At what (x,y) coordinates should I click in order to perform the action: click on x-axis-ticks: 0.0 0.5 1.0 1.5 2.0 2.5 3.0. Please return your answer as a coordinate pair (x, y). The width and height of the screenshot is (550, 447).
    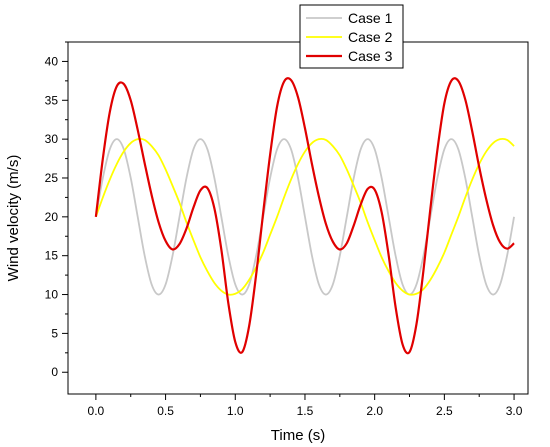
    Looking at the image, I should click on (305, 406).